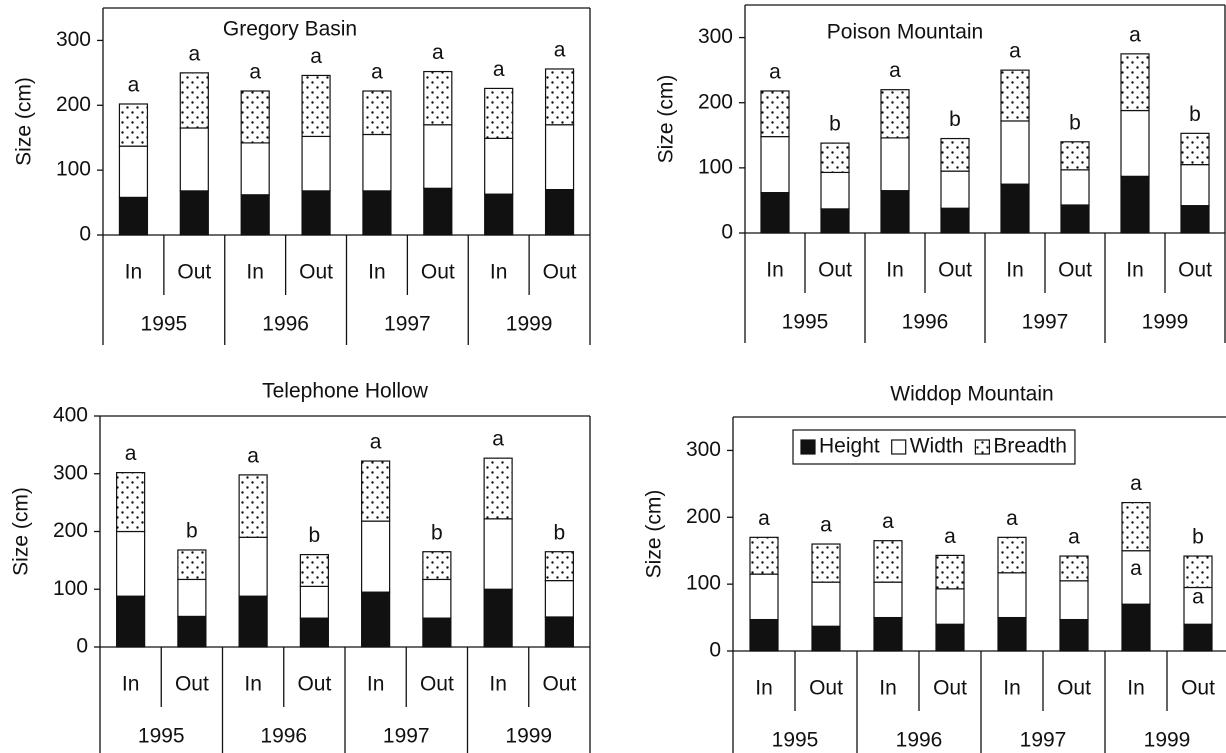  I want to click on group-label: 1997, so click(406, 736).